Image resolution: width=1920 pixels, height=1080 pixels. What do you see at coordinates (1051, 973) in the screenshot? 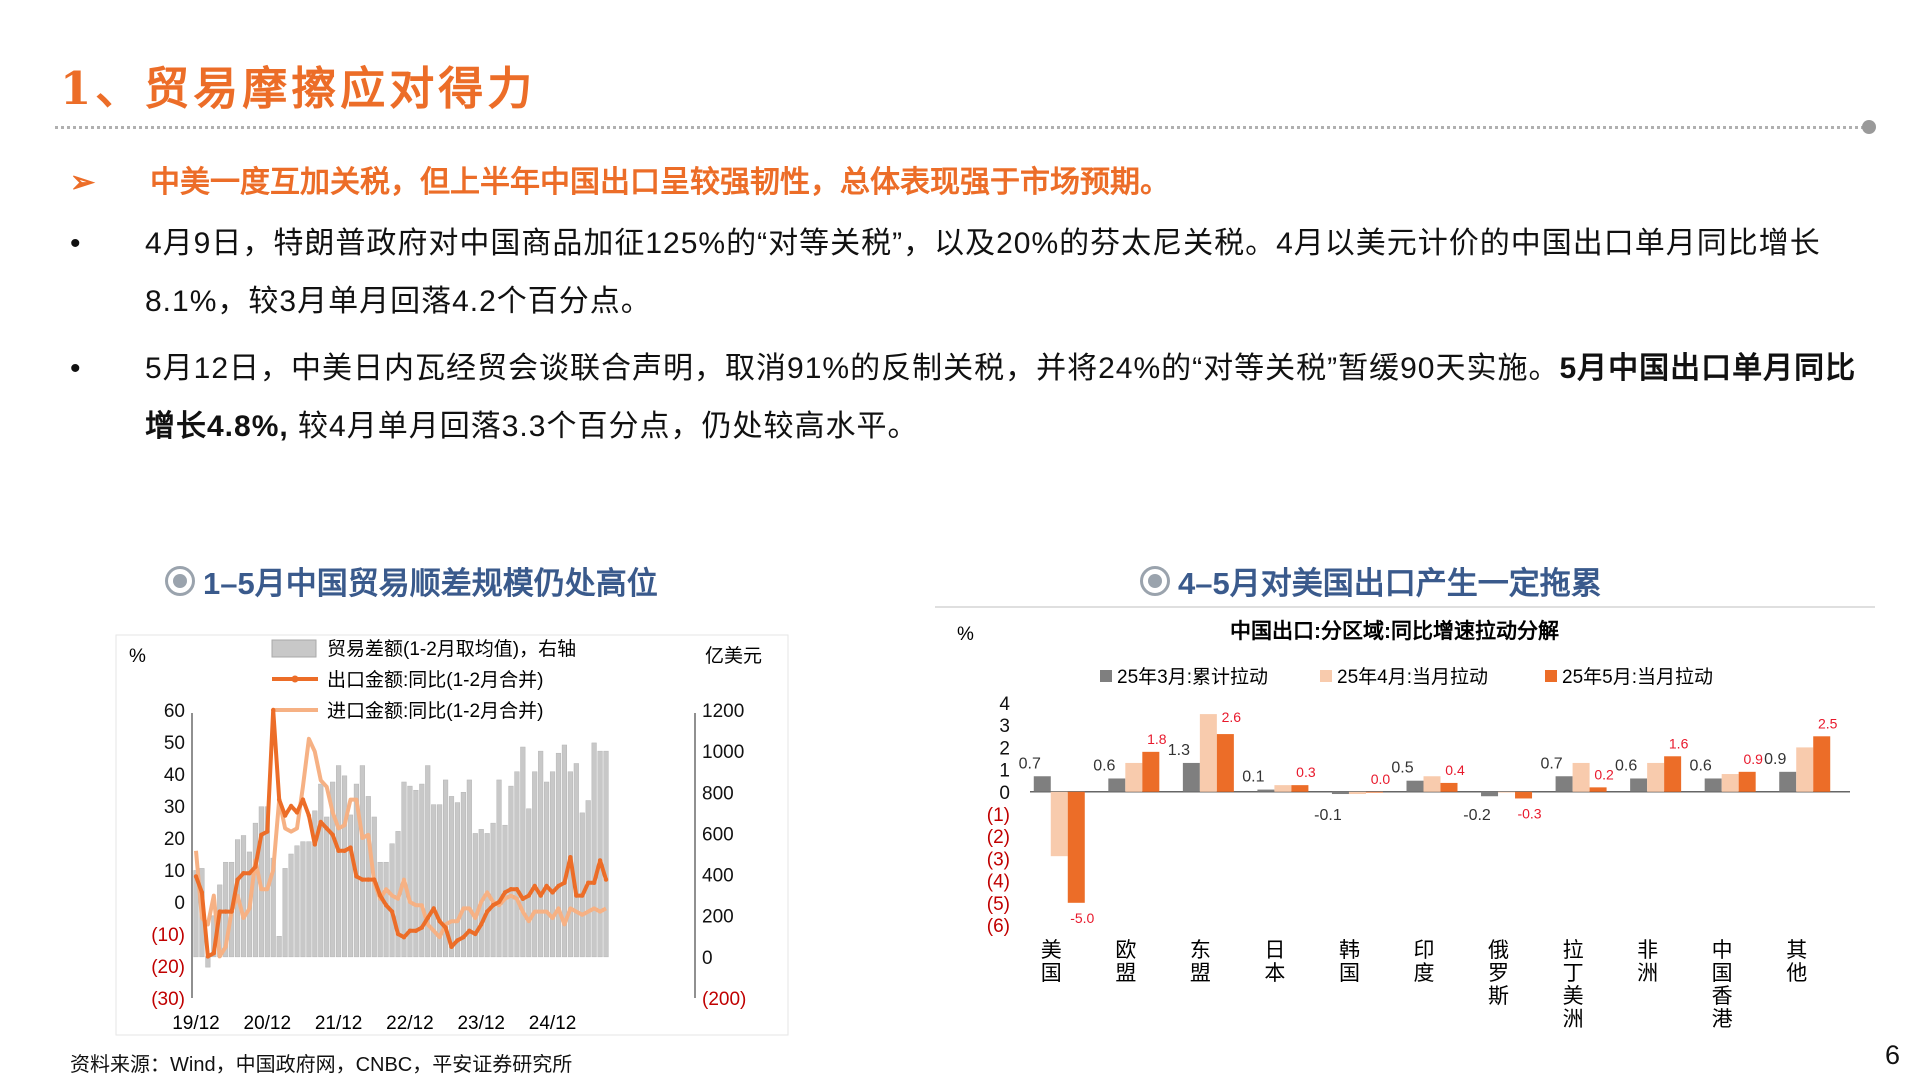
I see `category-label-char: 国` at bounding box center [1051, 973].